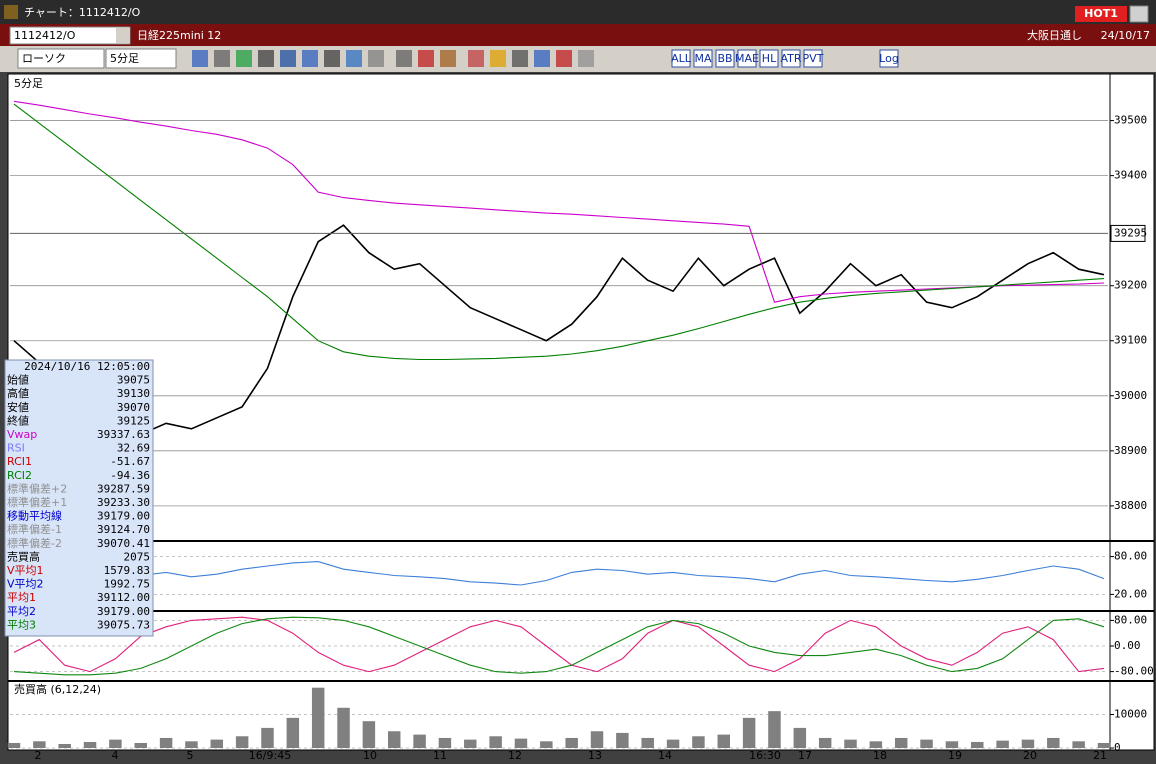 This screenshot has height=764, width=1156. Describe the element at coordinates (1130, 450) in the screenshot. I see `y-tick-label: 38900` at that location.